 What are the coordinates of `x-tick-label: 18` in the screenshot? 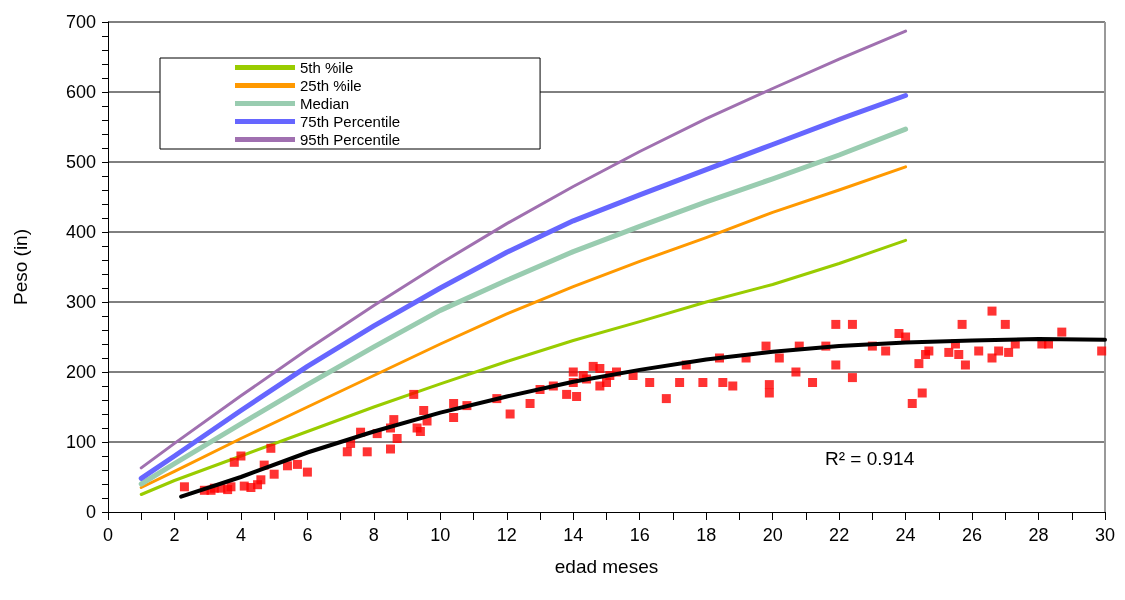 It's located at (706, 535).